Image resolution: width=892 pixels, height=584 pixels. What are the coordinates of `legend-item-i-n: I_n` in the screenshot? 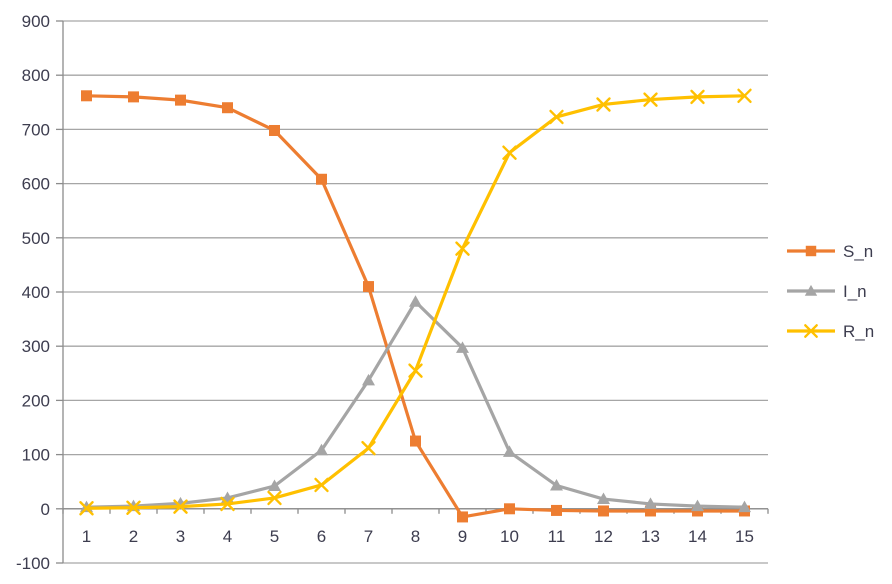 It's located at (830, 291).